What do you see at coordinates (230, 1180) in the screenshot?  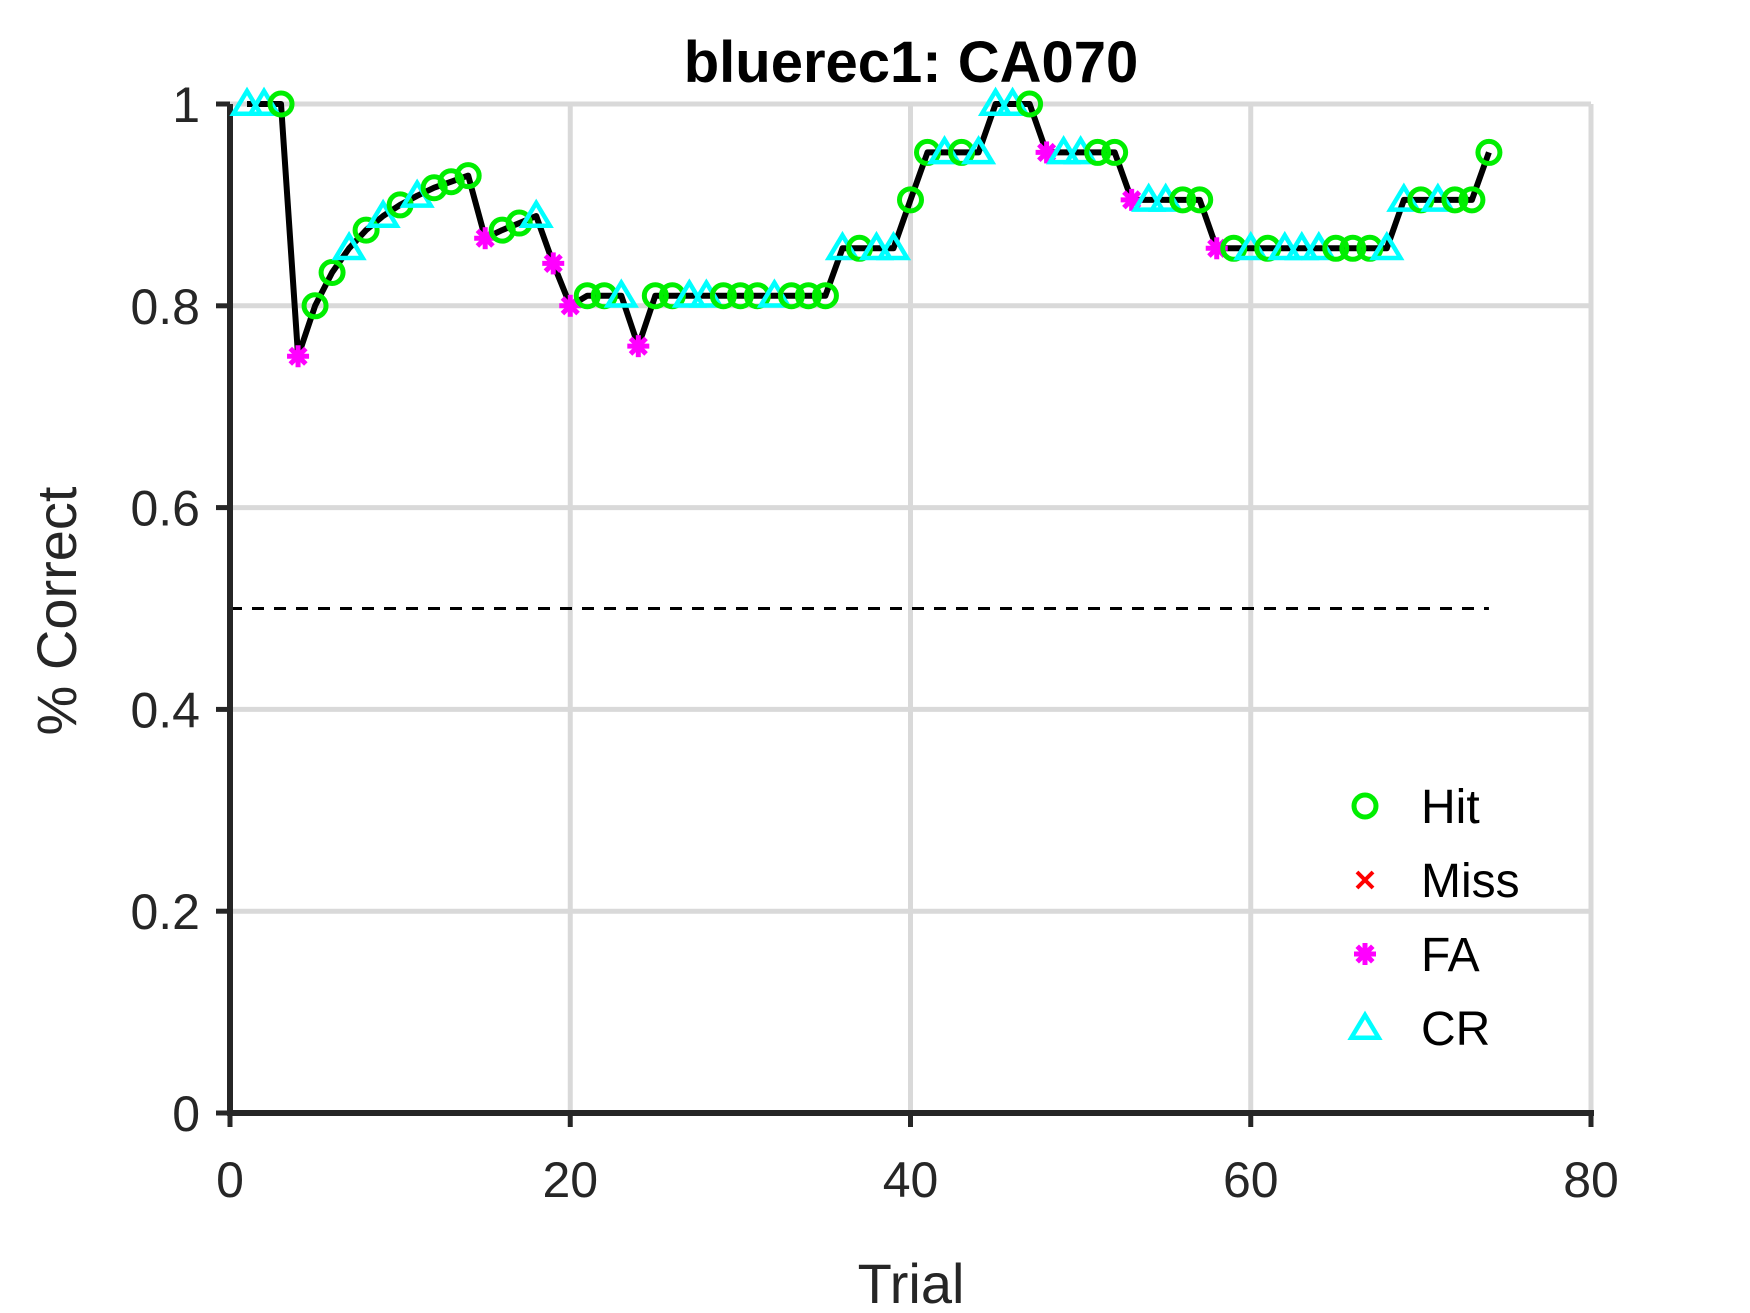 I see `x-tick-label: 0` at bounding box center [230, 1180].